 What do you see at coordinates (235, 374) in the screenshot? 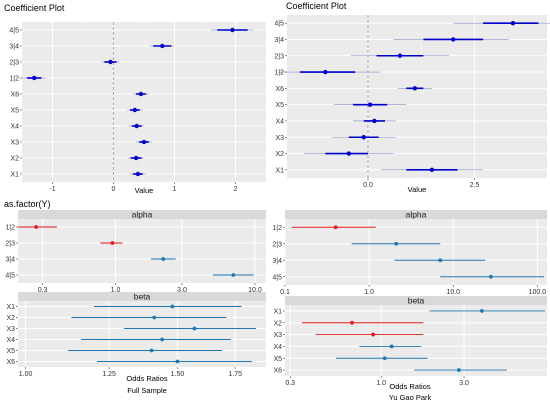
I see `x-tick-label: 1.75` at bounding box center [235, 374].